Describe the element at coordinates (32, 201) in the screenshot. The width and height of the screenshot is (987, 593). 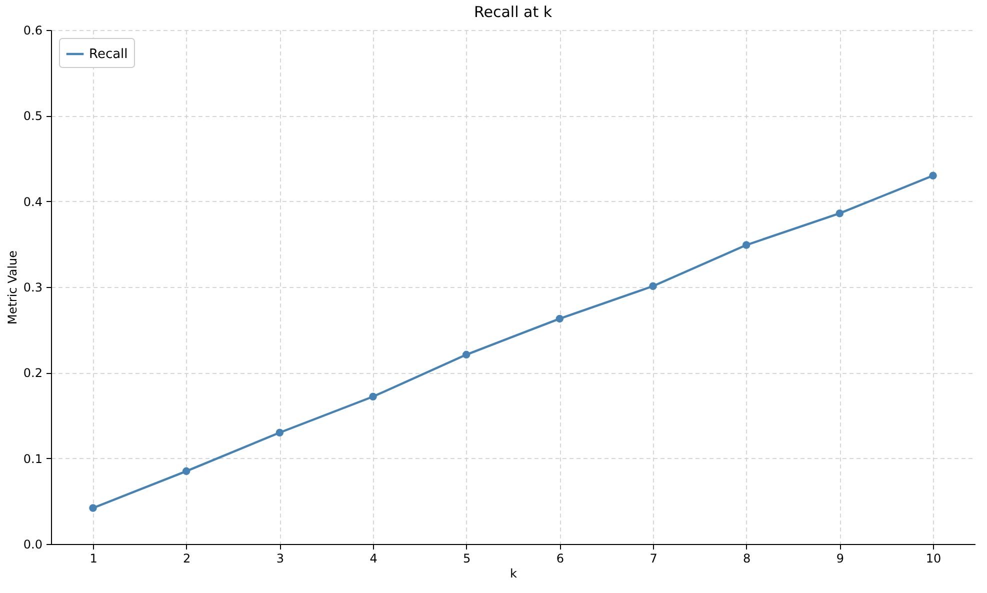
I see `y-tick-label: 0.4` at that location.